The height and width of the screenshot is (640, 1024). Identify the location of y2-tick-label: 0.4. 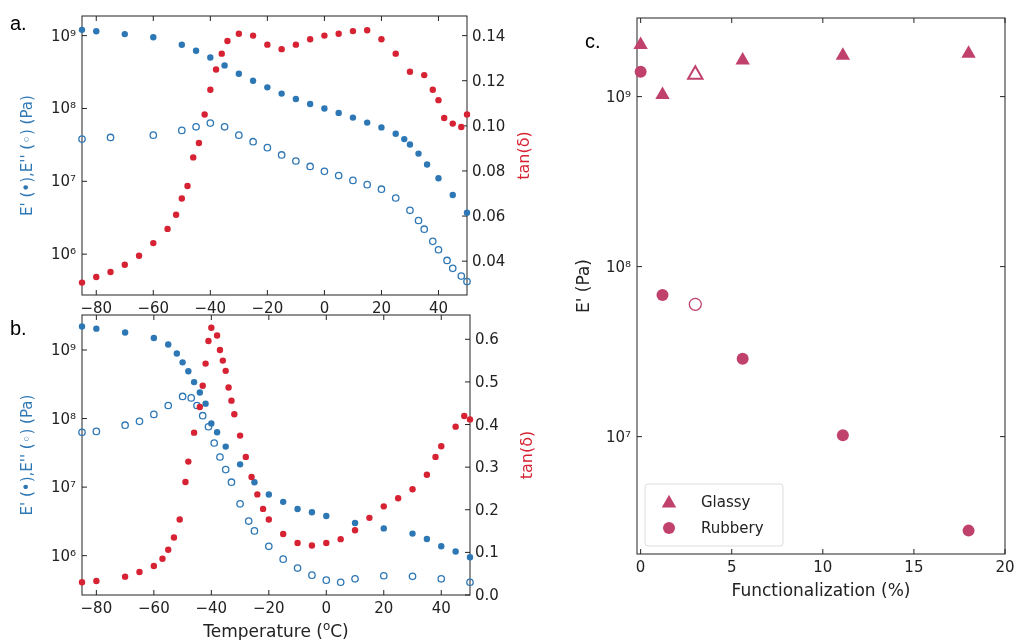
(487, 424).